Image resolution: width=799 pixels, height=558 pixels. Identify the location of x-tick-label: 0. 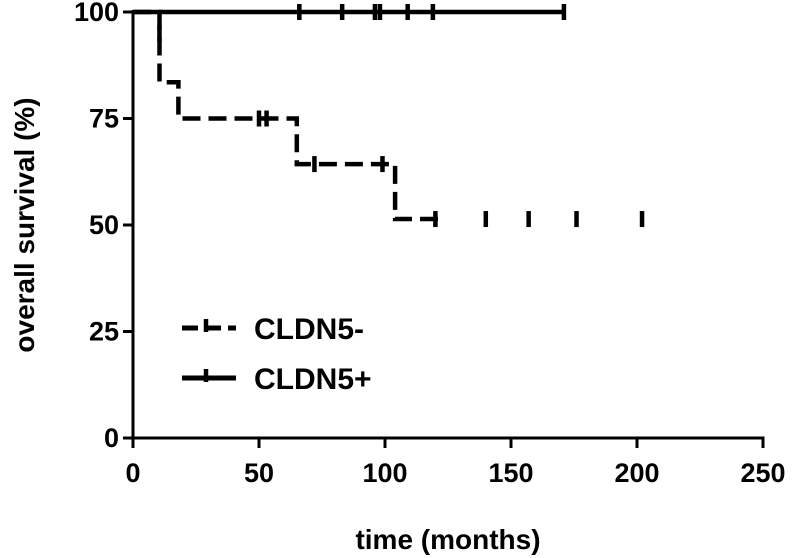
(132, 473).